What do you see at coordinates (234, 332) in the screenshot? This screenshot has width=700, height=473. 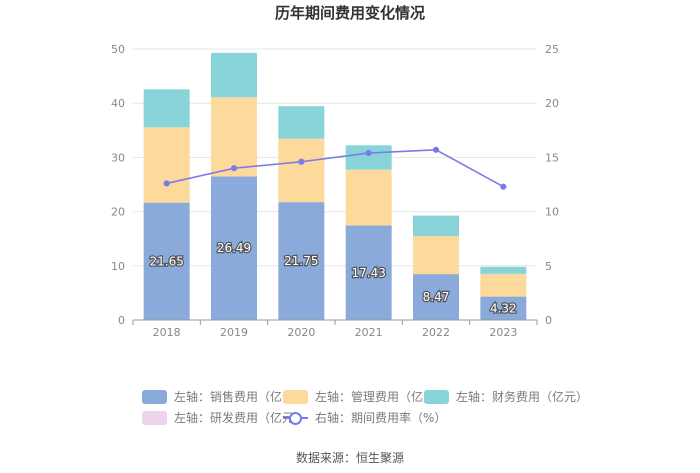 I see `x-tick-label: 2019` at bounding box center [234, 332].